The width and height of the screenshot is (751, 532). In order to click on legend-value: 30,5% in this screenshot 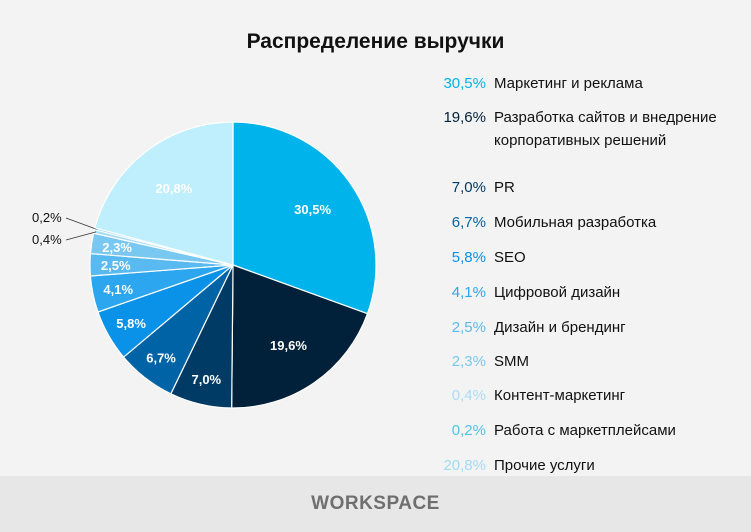, I will do `click(464, 83)`.